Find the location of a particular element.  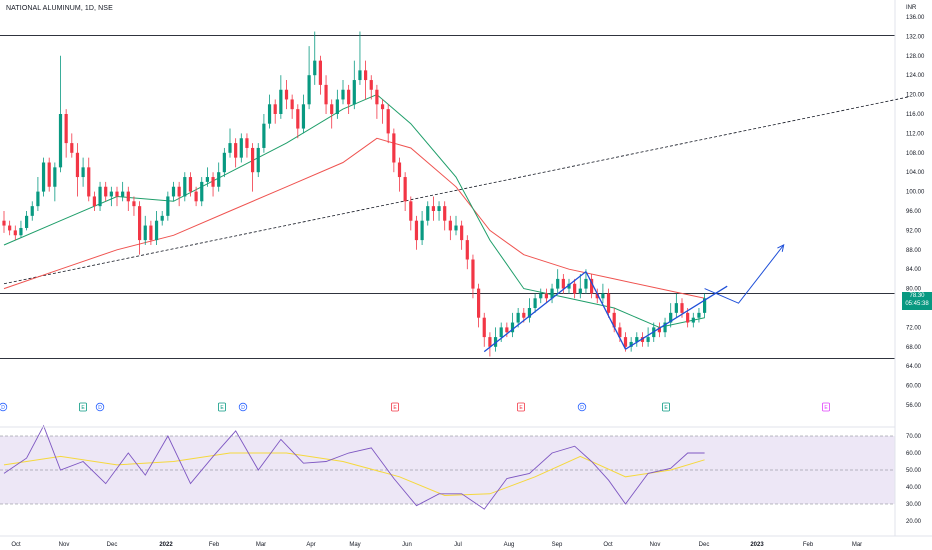

price-tick-label: 116.00 is located at coordinates (915, 115).